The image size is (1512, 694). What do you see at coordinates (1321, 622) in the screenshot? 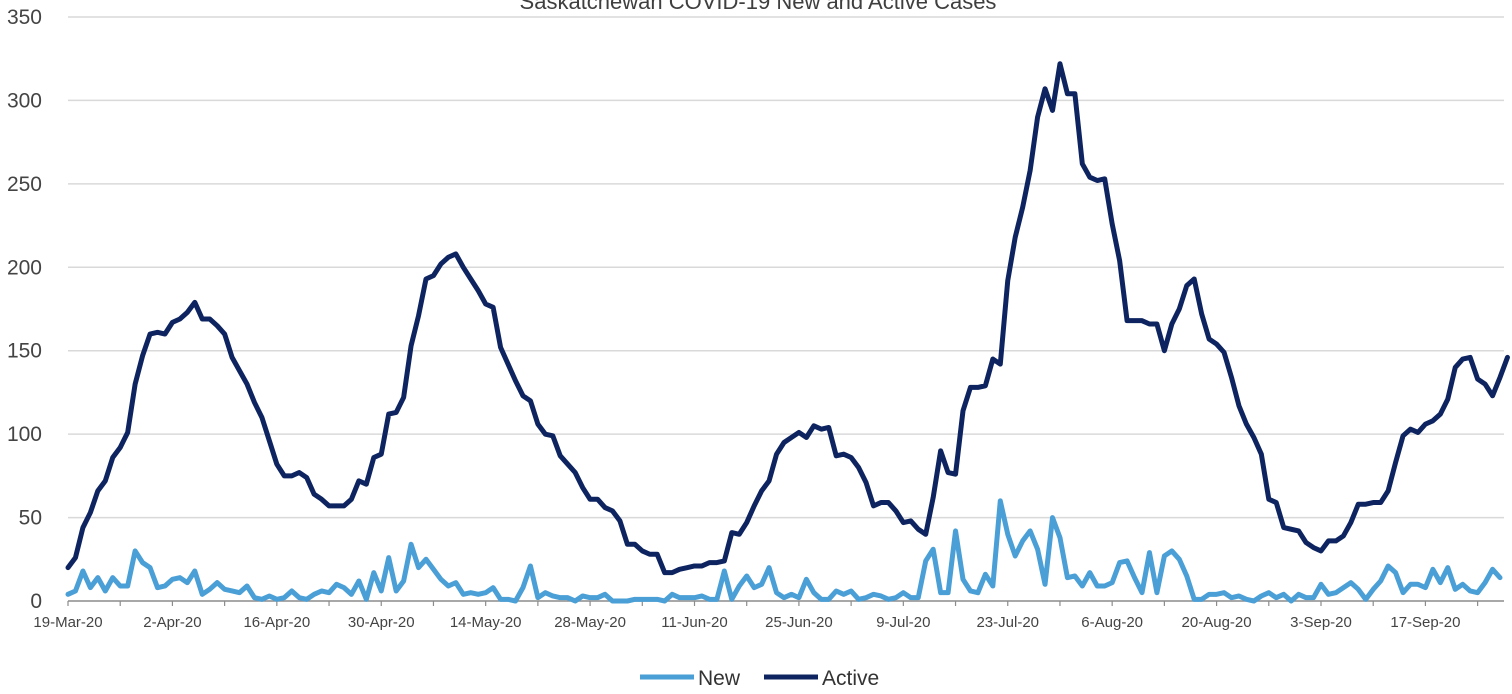
I see `x-tick-label: 3-Sep-20` at bounding box center [1321, 622].